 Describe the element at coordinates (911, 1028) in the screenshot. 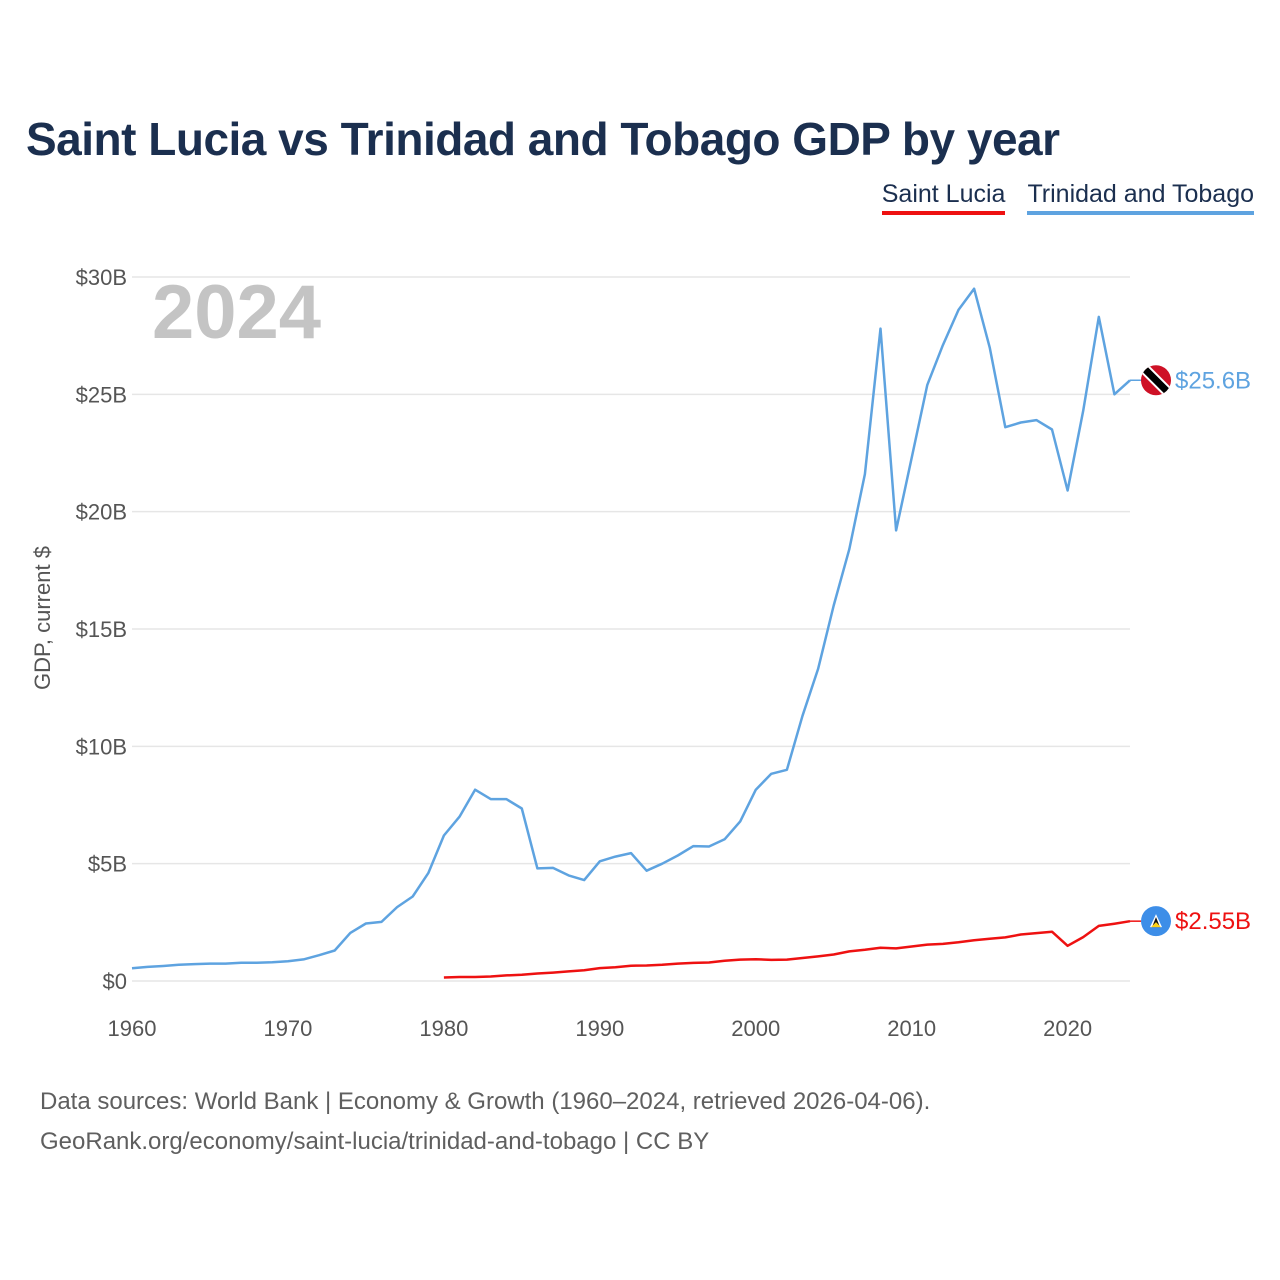

I see `x-tick-label: 2010` at that location.